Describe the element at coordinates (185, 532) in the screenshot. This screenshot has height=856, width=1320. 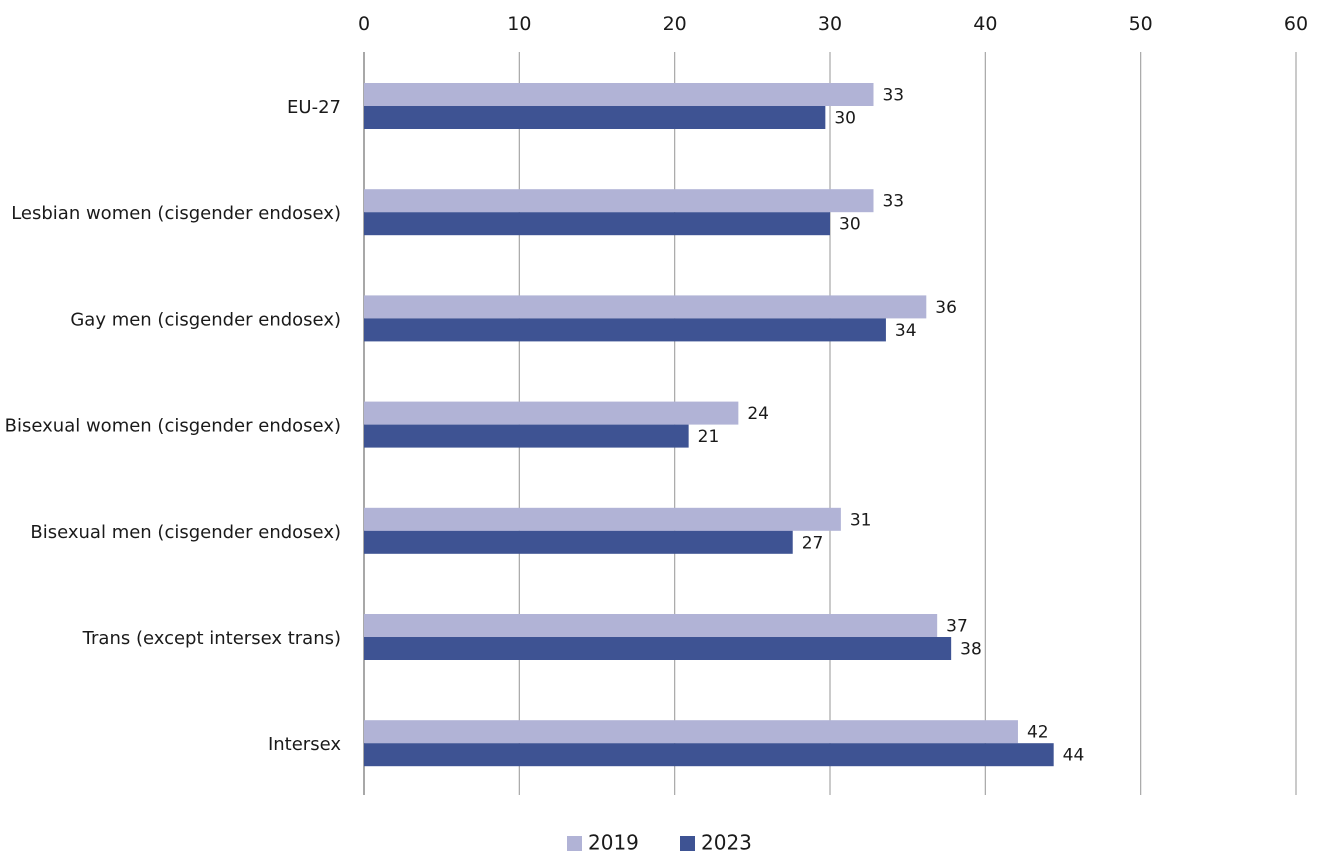
I see `category-label: Bisexual men (cisgender endosex)` at that location.